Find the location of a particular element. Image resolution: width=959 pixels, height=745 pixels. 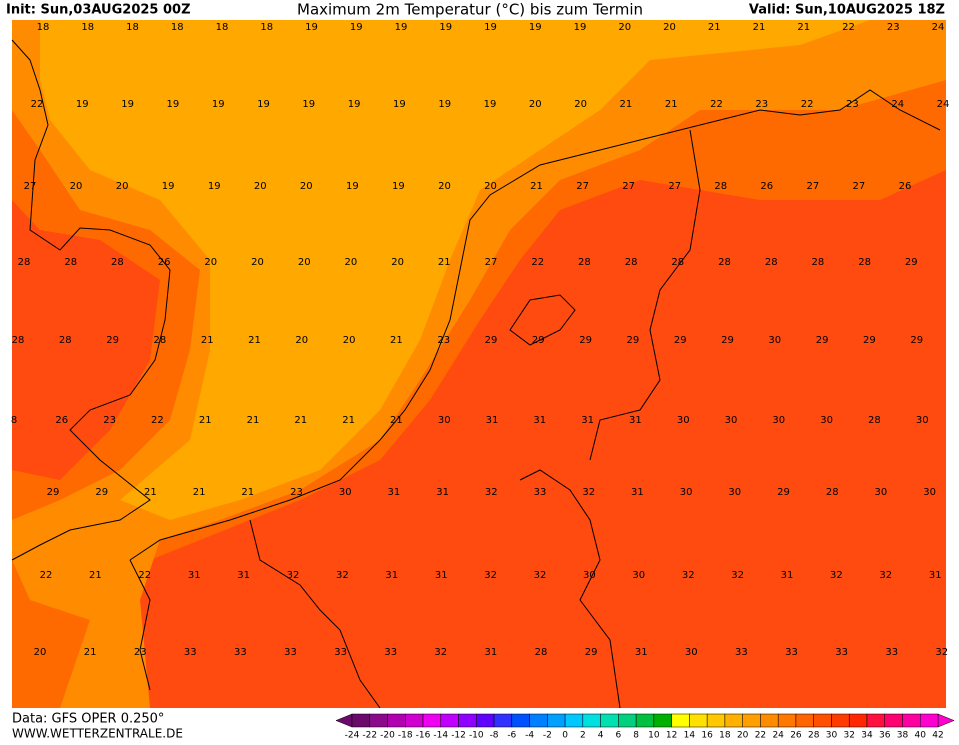

colorbar-tick-label: -12 is located at coordinates (458, 736).